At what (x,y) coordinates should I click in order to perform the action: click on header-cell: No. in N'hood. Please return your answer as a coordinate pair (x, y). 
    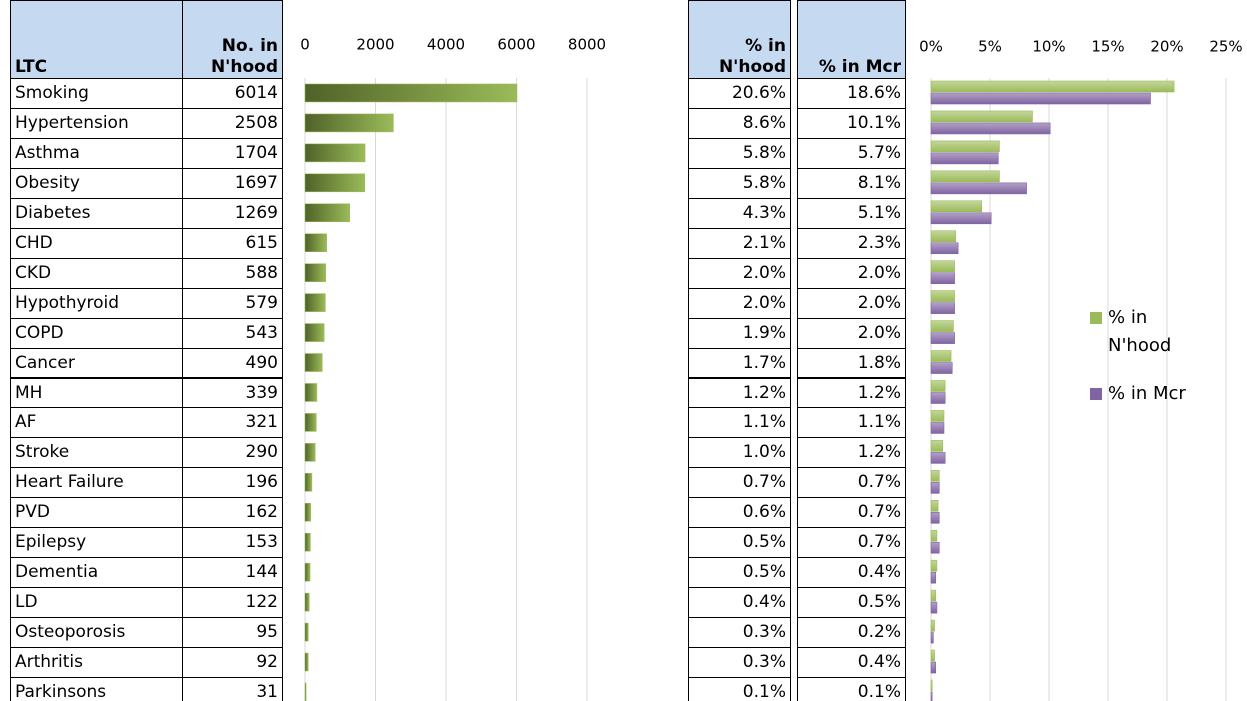
    Looking at the image, I should click on (232, 39).